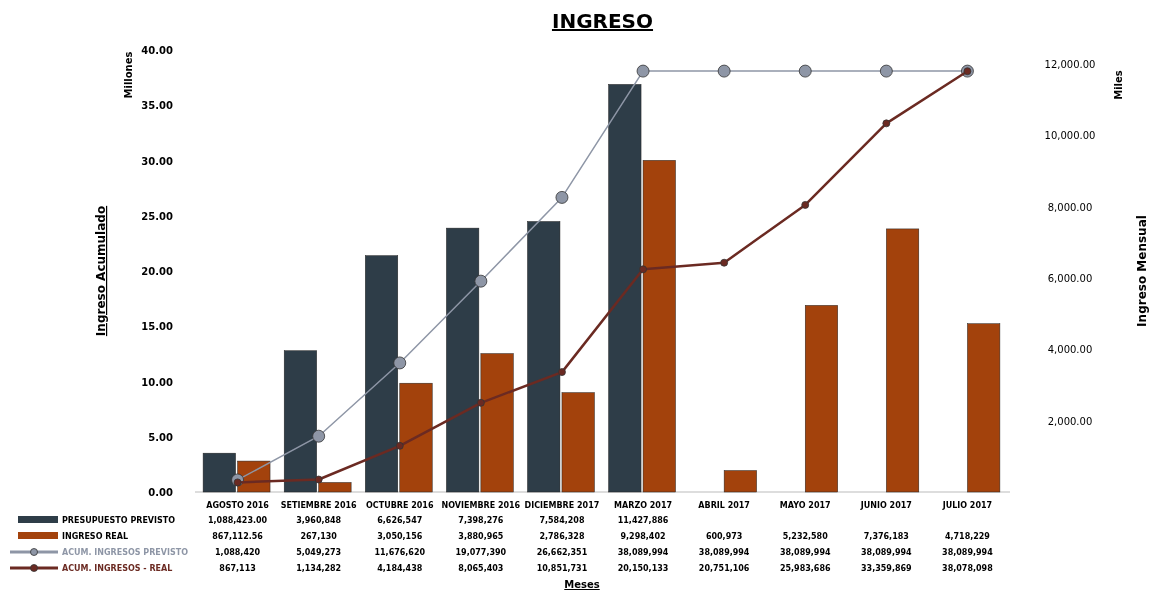  I want to click on text: 10,851,731, so click(562, 568).